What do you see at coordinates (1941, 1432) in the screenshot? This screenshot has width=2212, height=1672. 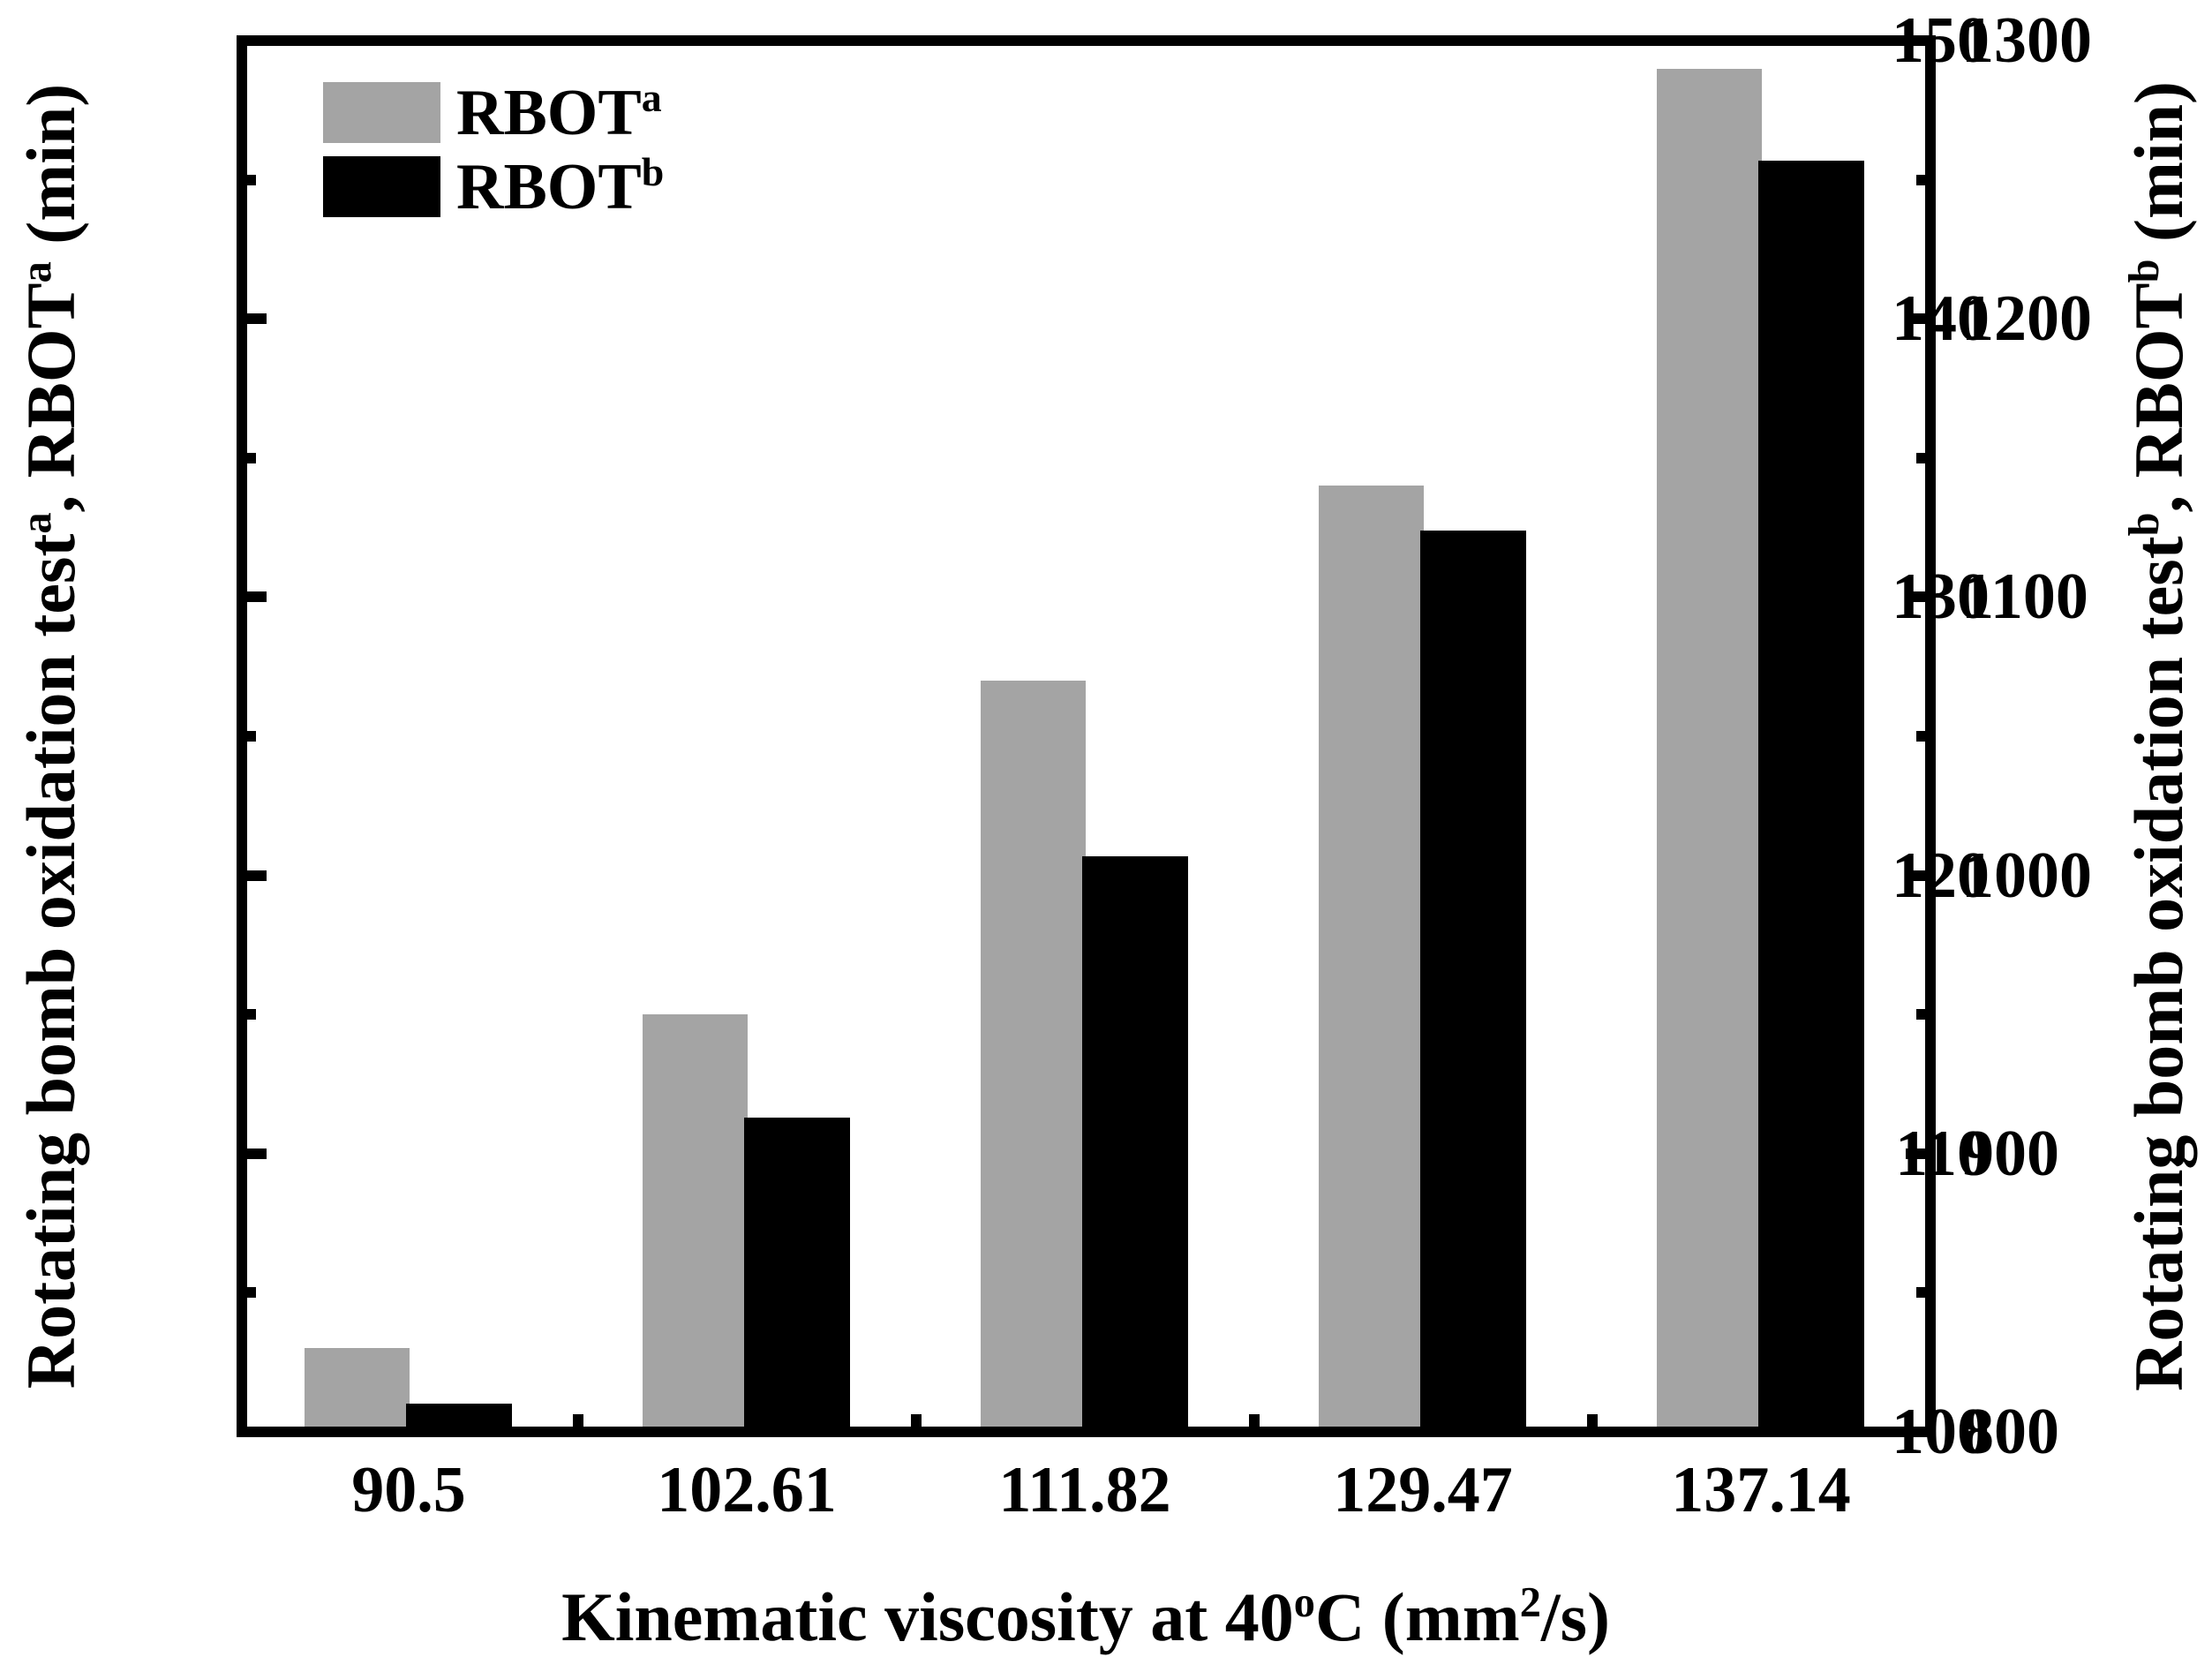 I see `left-tick-label-100: 100` at bounding box center [1941, 1432].